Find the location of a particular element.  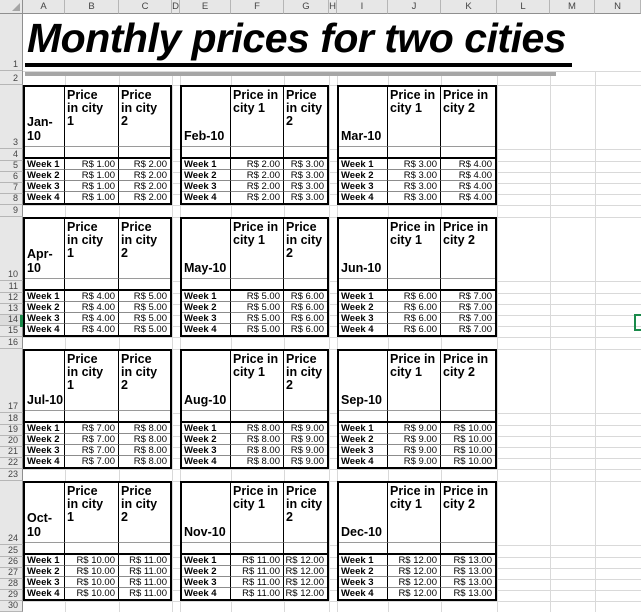

column-header-K: K is located at coordinates (469, 7).